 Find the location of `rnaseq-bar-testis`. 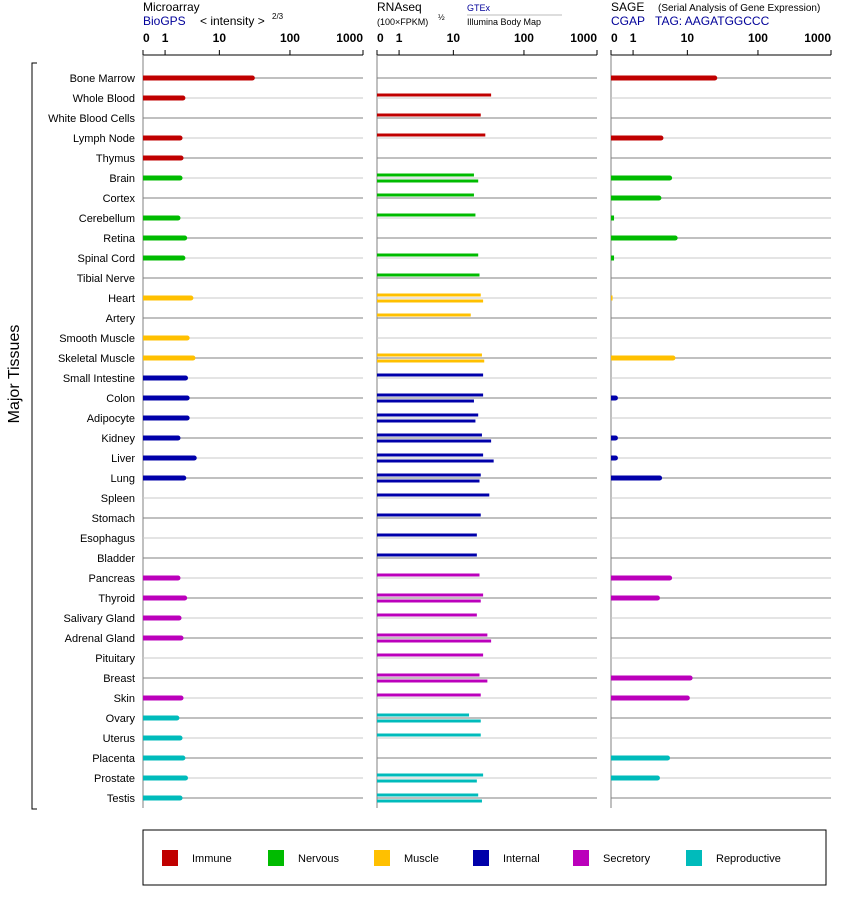

rnaseq-bar-testis is located at coordinates (429, 801).